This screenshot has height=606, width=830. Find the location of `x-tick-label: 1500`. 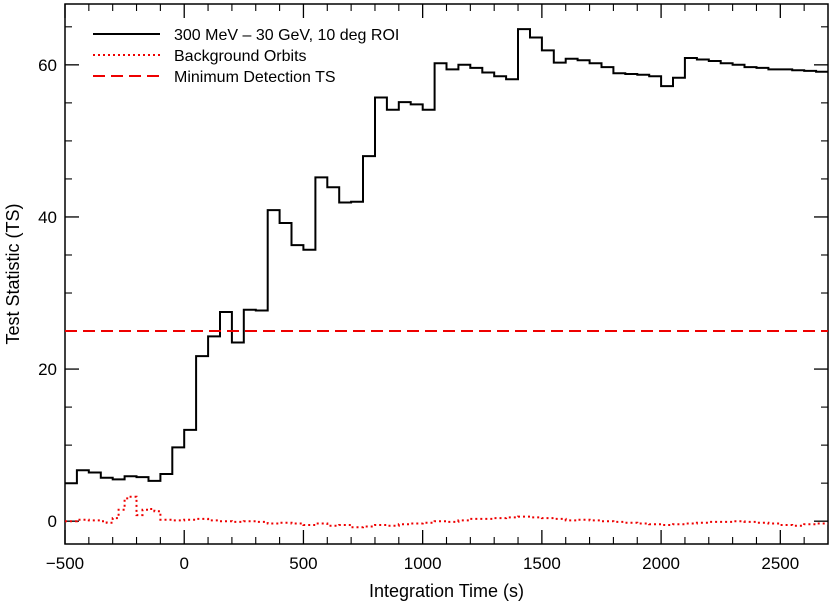

x-tick-label: 1500 is located at coordinates (542, 563).